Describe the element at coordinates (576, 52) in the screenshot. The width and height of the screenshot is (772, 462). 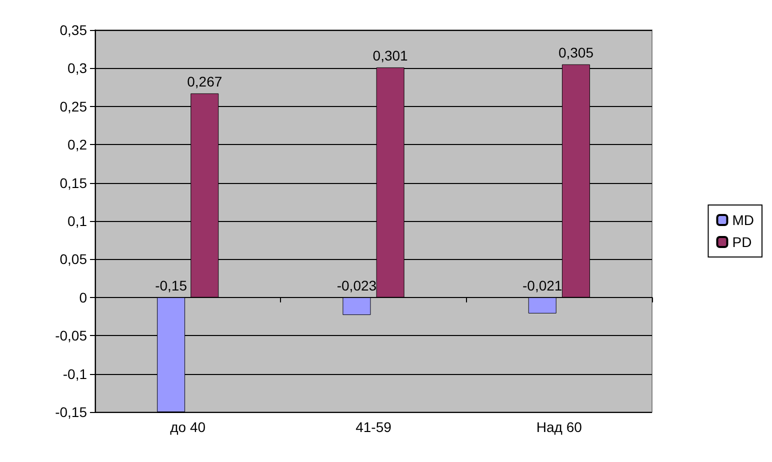
I see `data-label: 0,305` at that location.